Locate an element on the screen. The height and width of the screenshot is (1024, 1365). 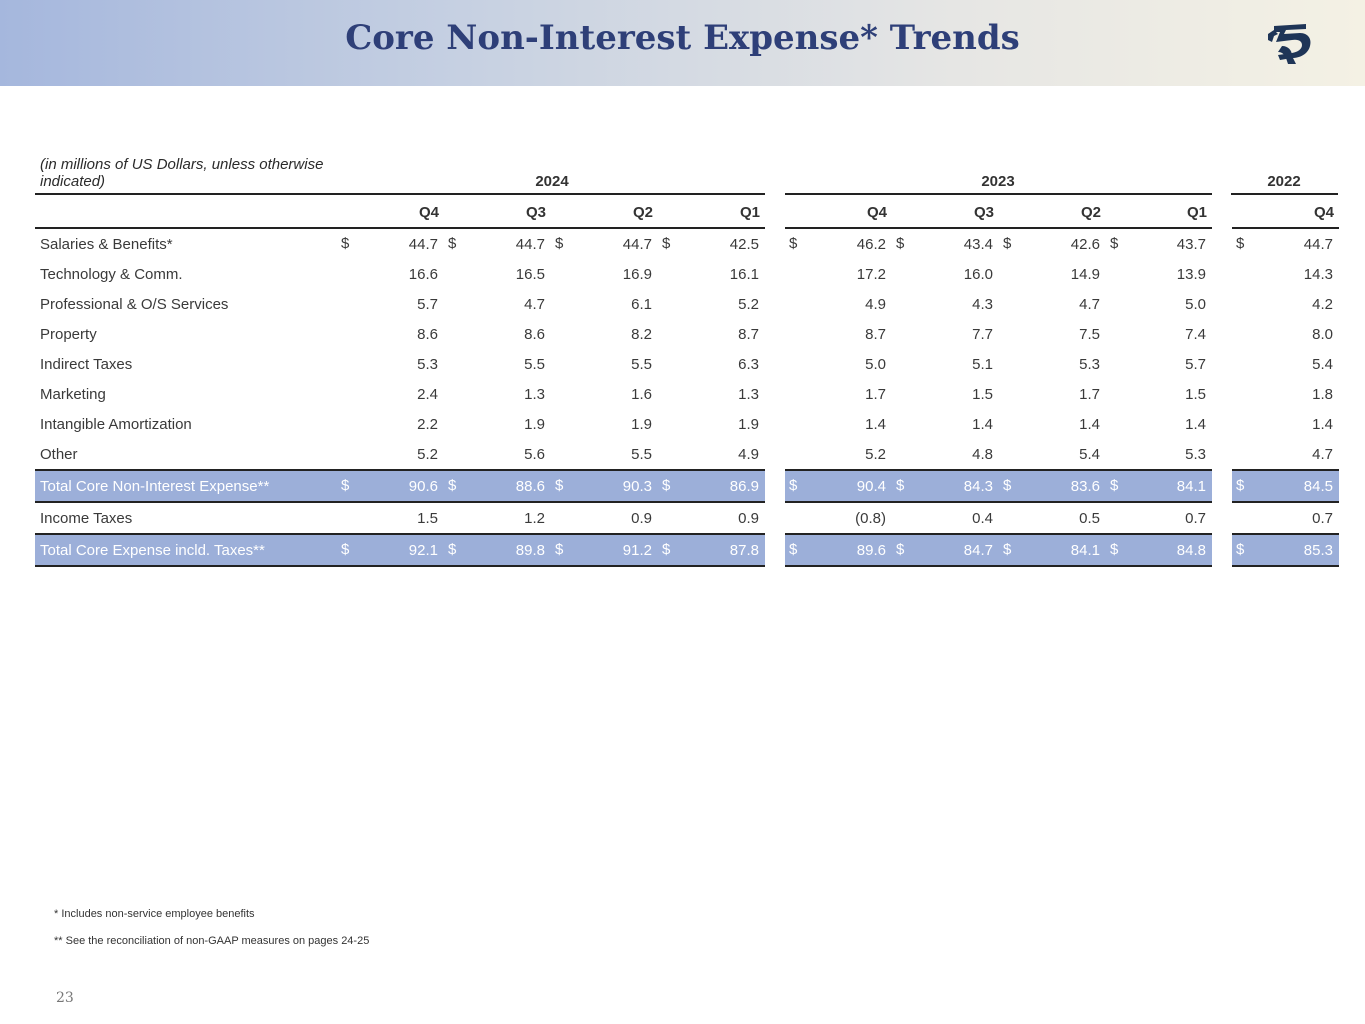
row-label: Property is located at coordinates (68, 334).